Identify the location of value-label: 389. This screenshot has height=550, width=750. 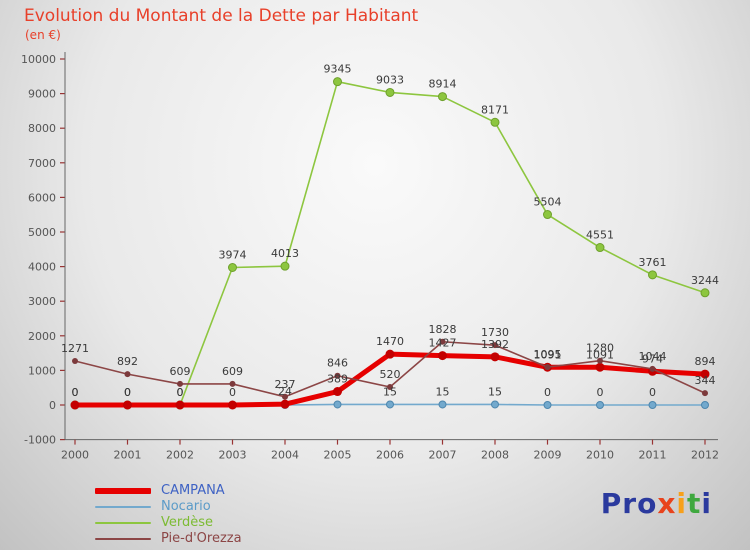
(337, 379).